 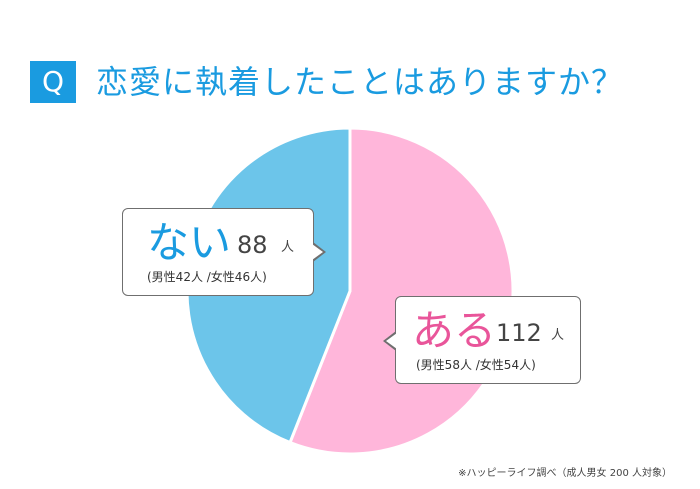 I want to click on callout-aru: ある 112 人 (男性58人 /女性54人), so click(x=482, y=340).